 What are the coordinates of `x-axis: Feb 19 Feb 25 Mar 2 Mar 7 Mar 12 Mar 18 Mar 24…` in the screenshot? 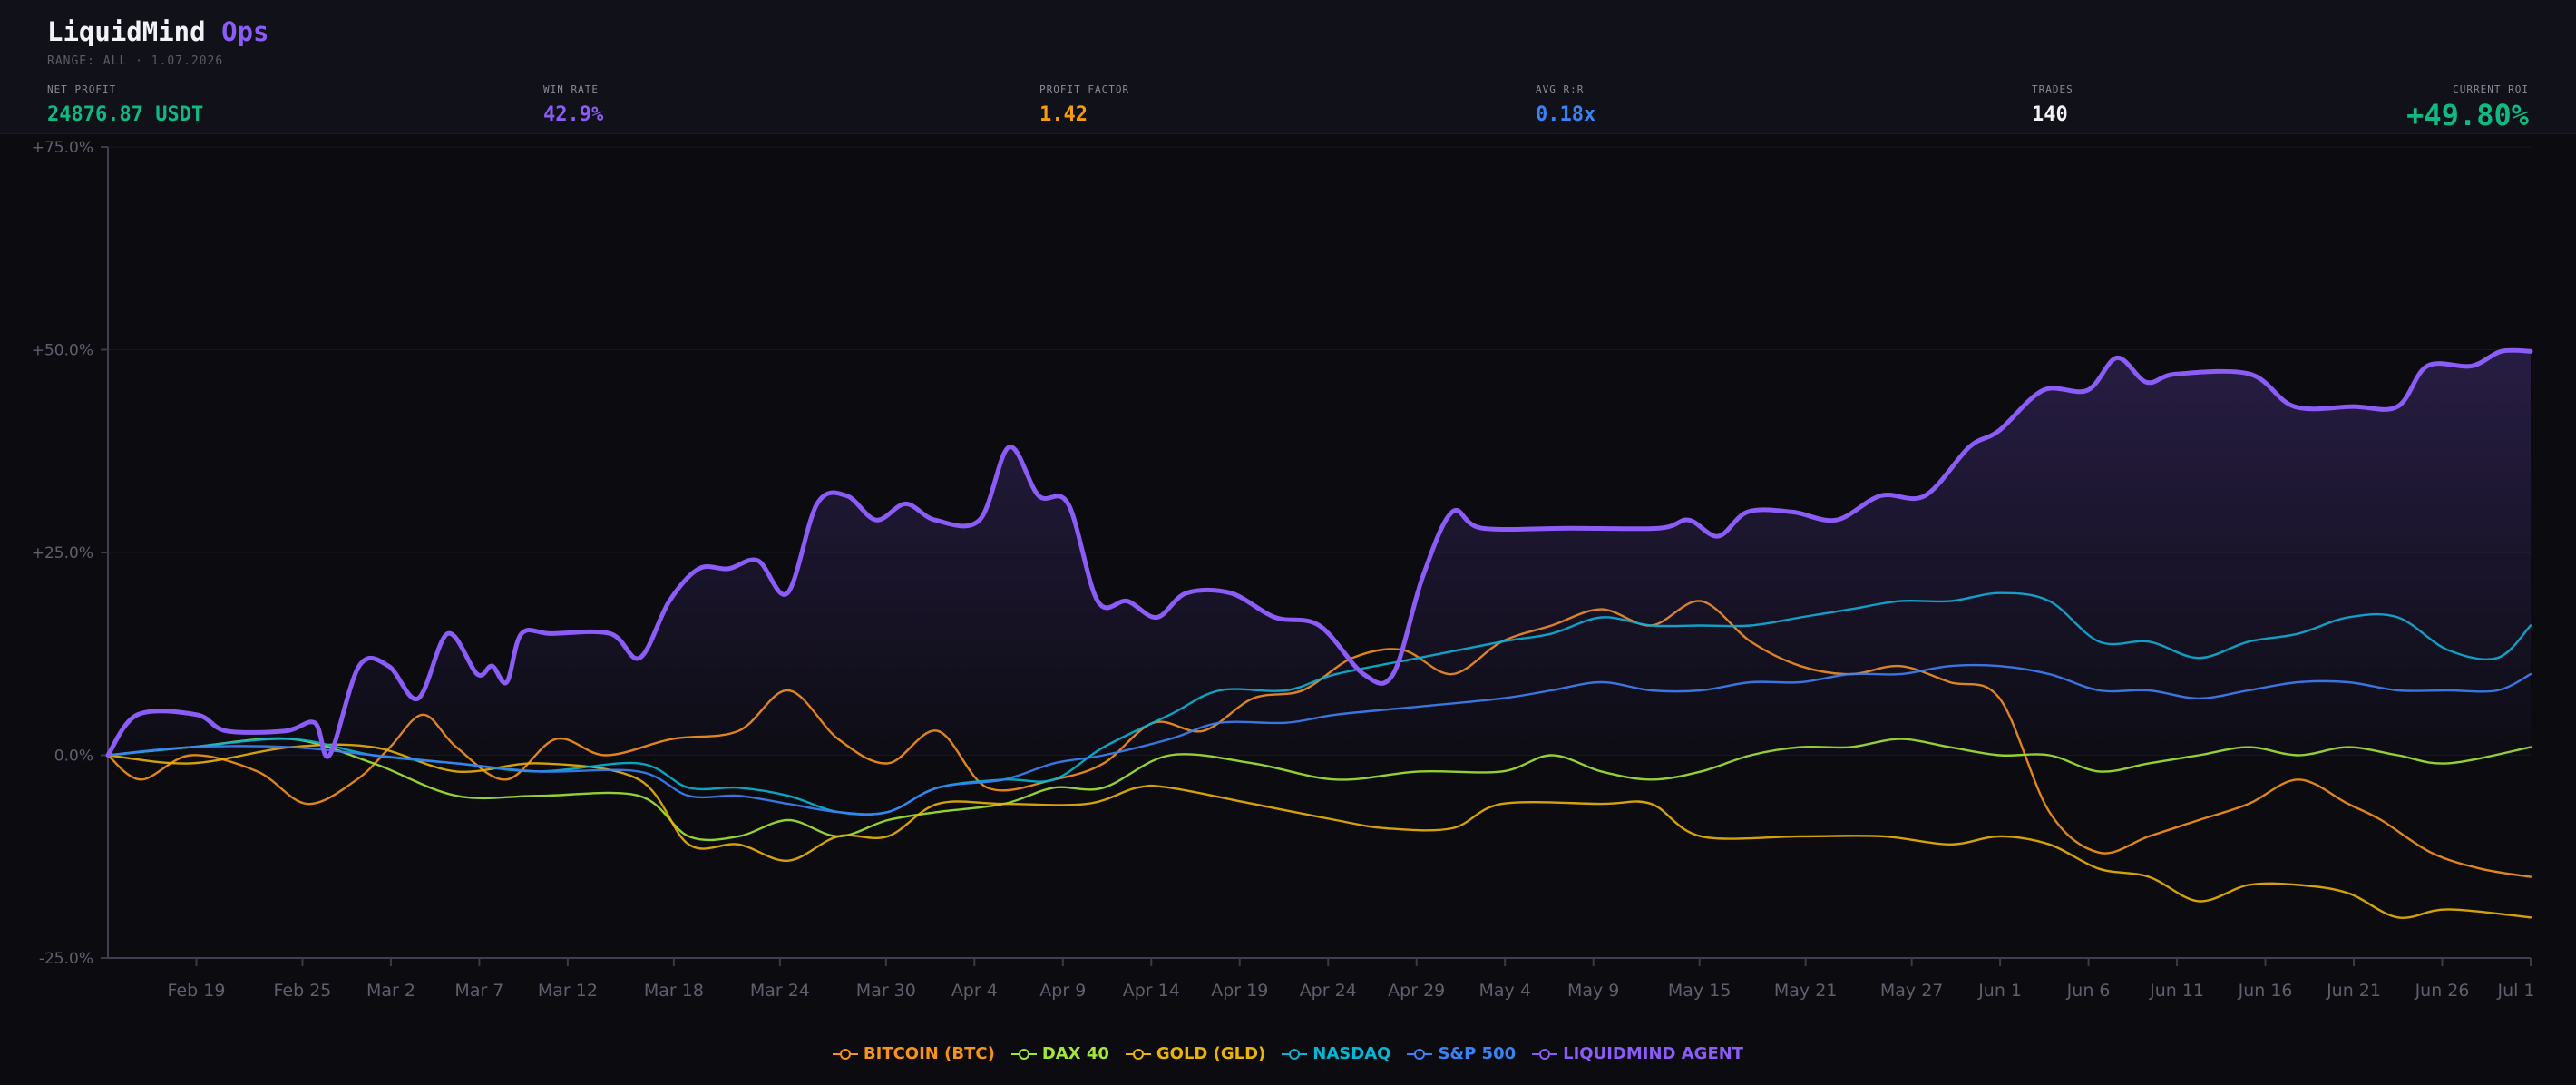 It's located at (1351, 979).